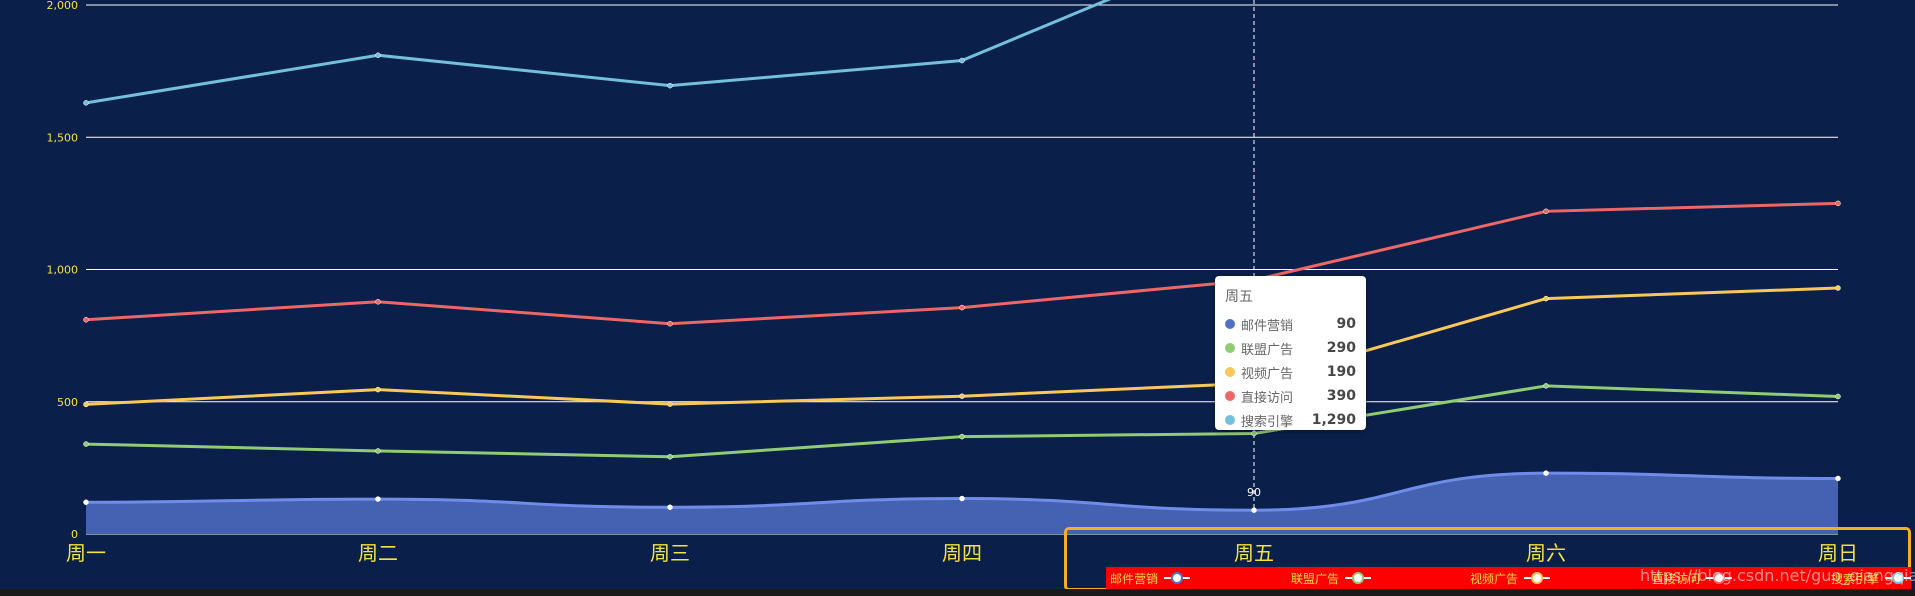 The image size is (1915, 596). What do you see at coordinates (1855, 578) in the screenshot?
I see `legend-label: 搜索引擎` at bounding box center [1855, 578].